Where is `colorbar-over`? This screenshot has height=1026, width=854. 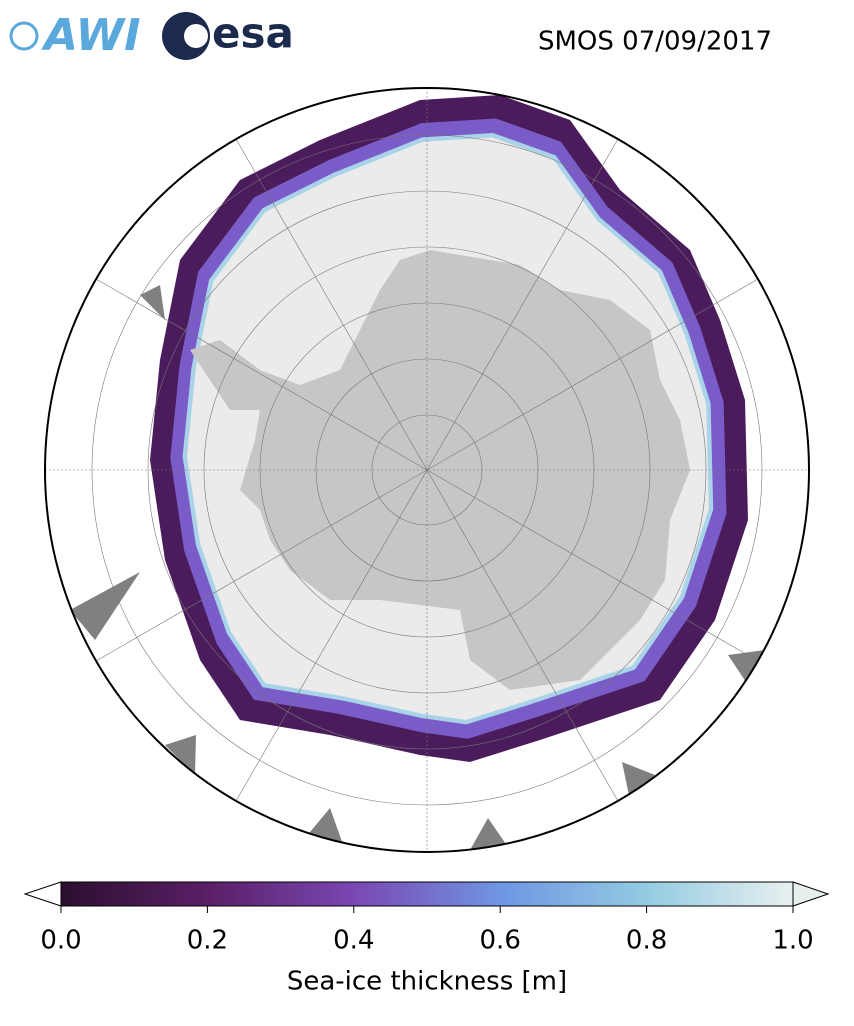
colorbar-over is located at coordinates (811, 894).